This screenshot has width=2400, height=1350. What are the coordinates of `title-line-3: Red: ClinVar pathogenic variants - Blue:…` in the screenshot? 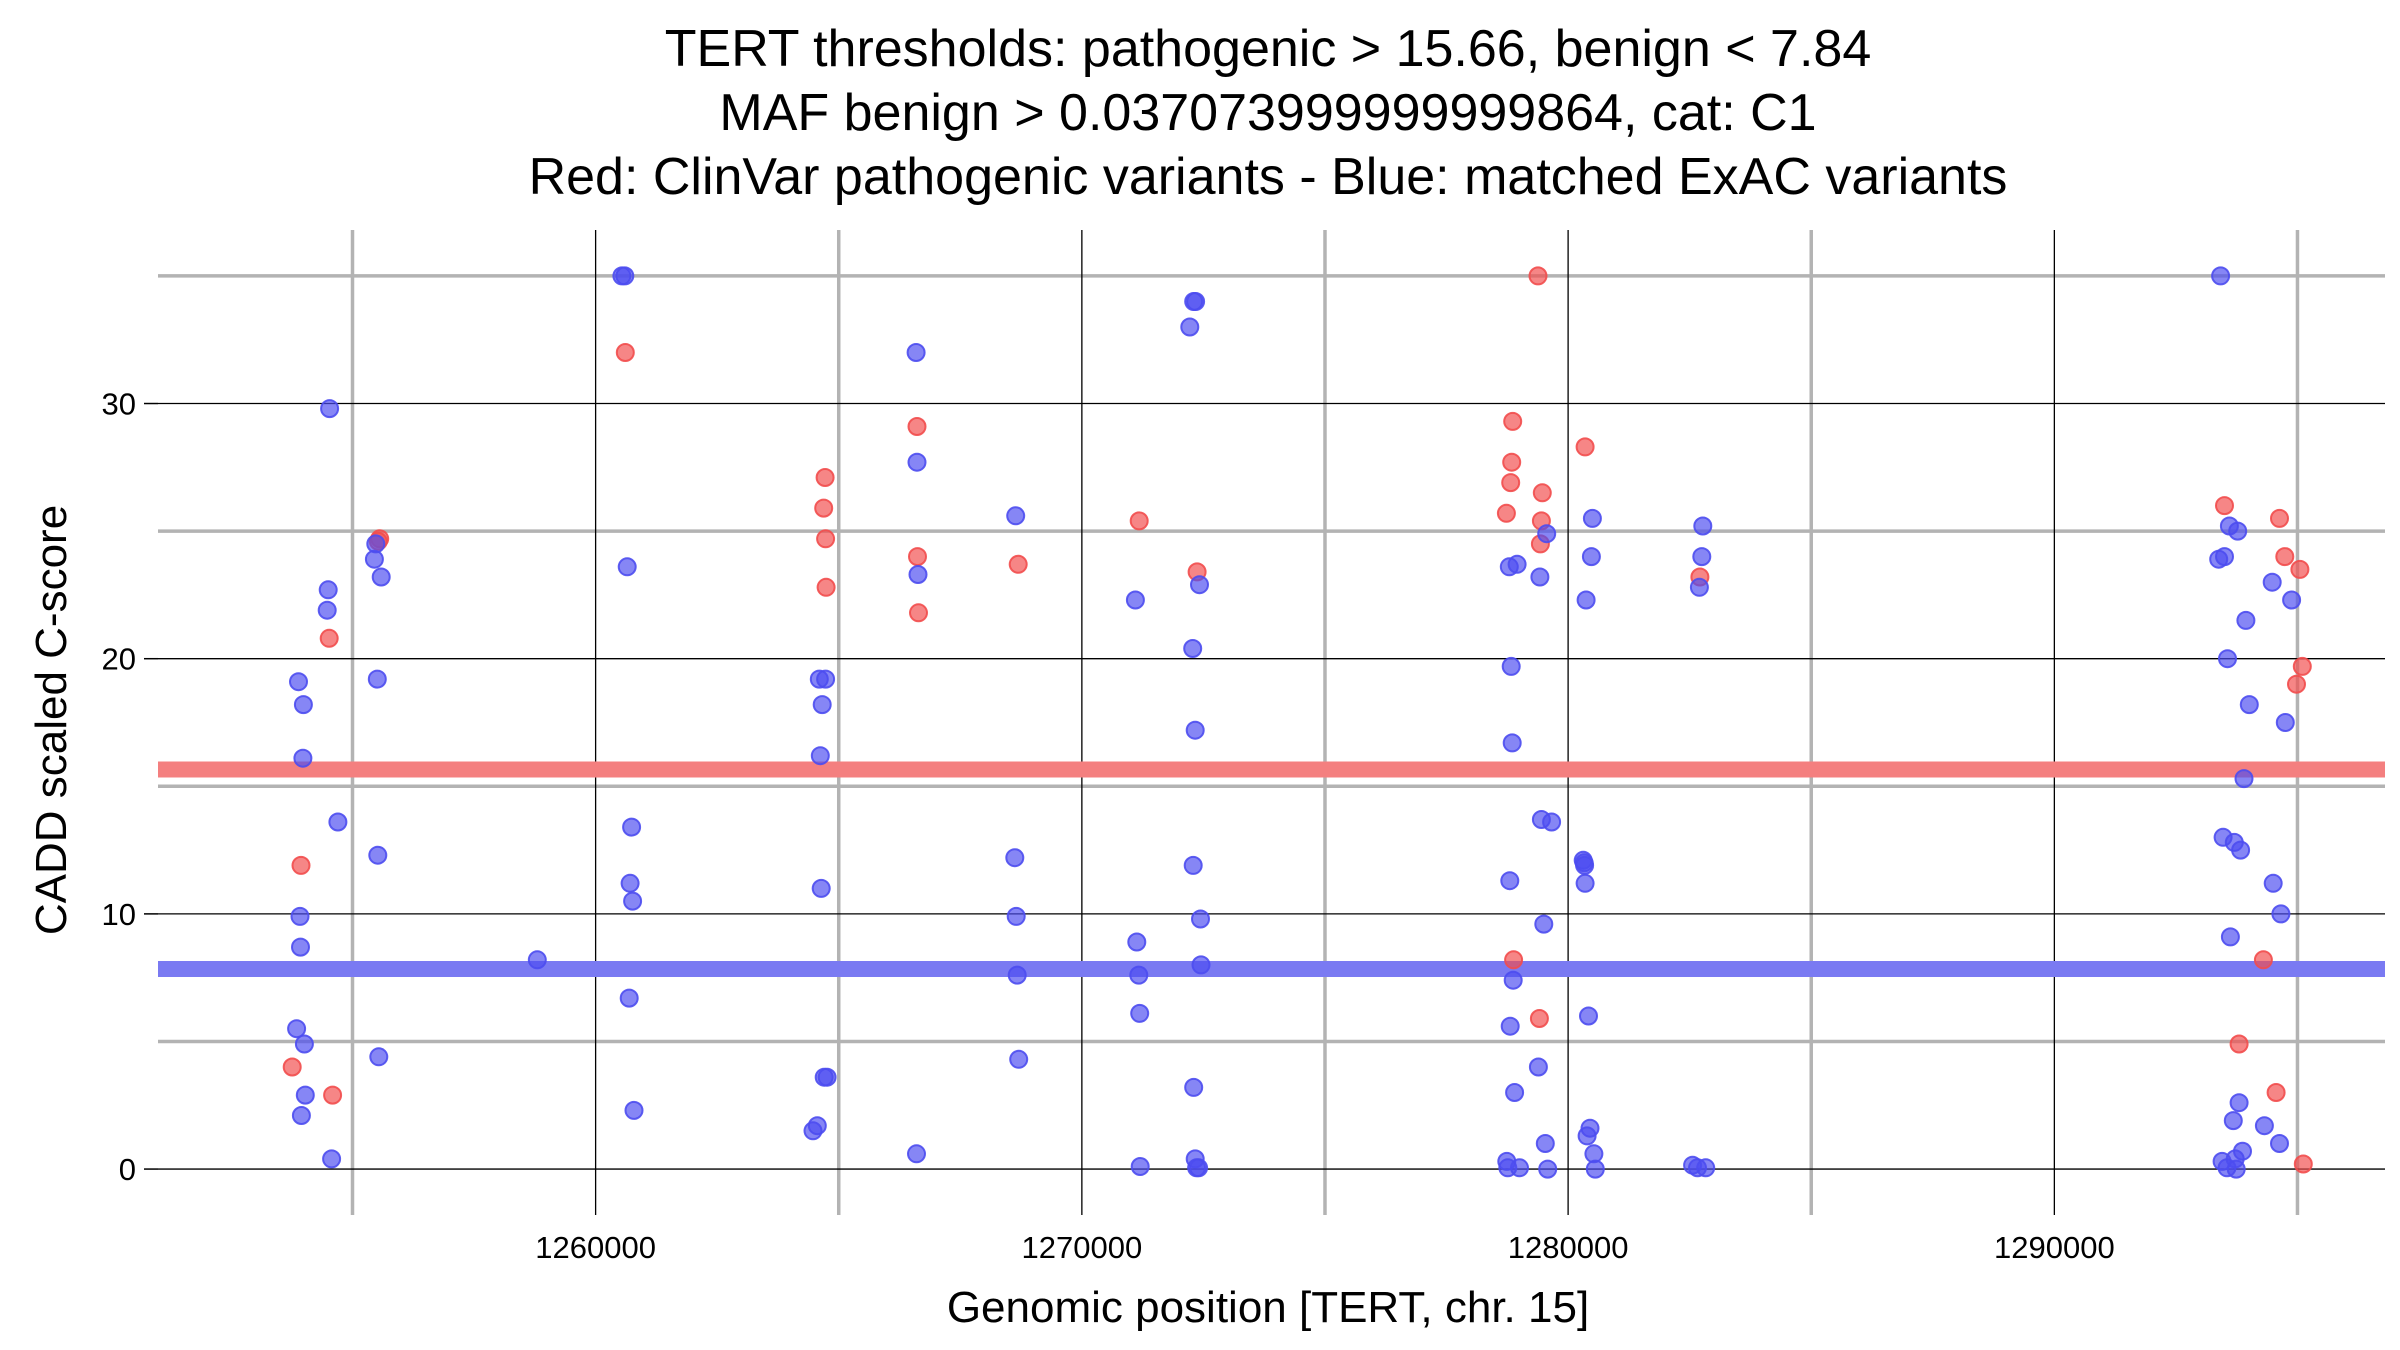 It's located at (1268, 177).